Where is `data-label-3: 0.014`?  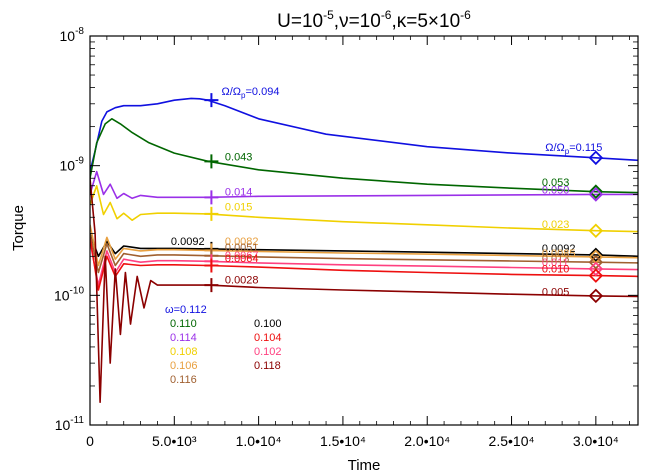 data-label-3: 0.014 is located at coordinates (239, 192).